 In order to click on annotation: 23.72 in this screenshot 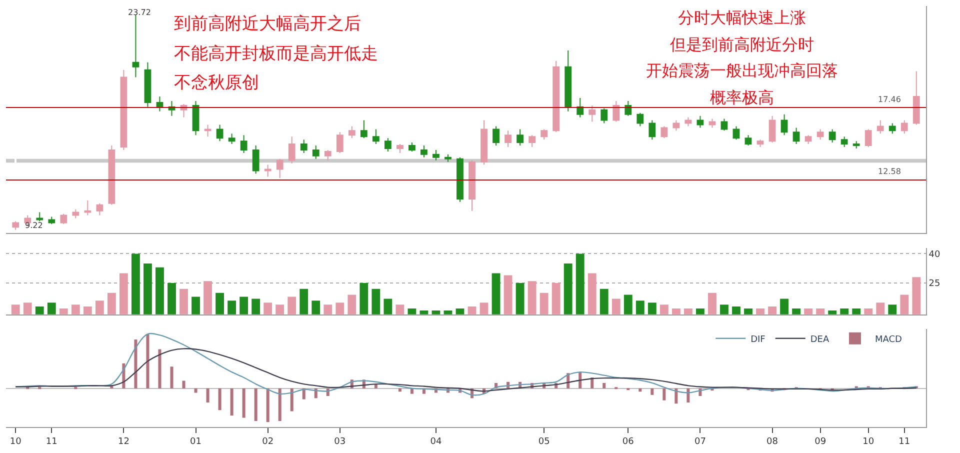, I will do `click(139, 12)`.